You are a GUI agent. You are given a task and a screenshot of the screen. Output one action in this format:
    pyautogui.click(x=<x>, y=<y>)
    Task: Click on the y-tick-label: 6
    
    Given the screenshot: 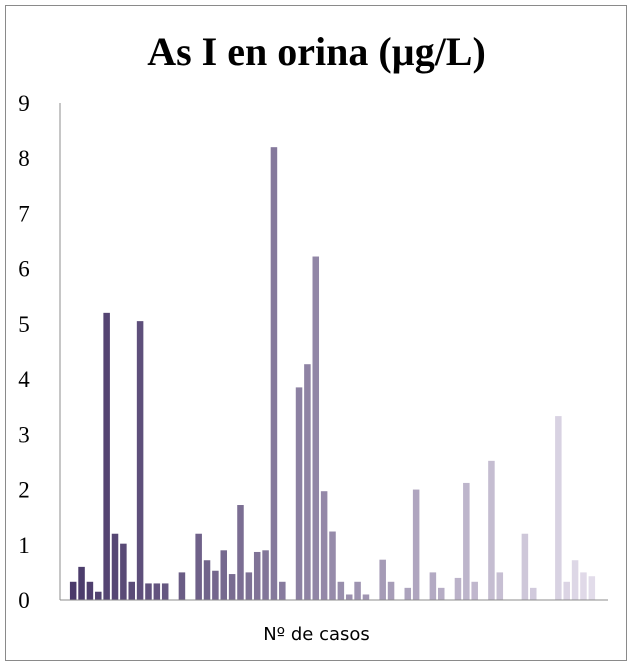 What is the action you would take?
    pyautogui.click(x=24, y=269)
    